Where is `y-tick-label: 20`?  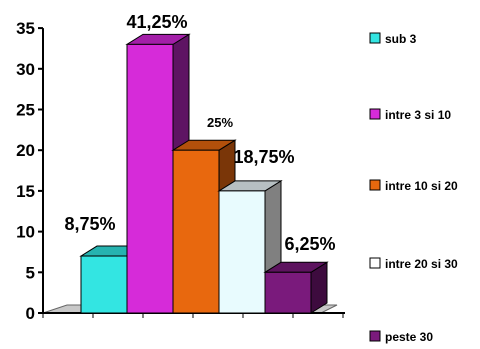
y-tick-label: 20 is located at coordinates (25, 150).